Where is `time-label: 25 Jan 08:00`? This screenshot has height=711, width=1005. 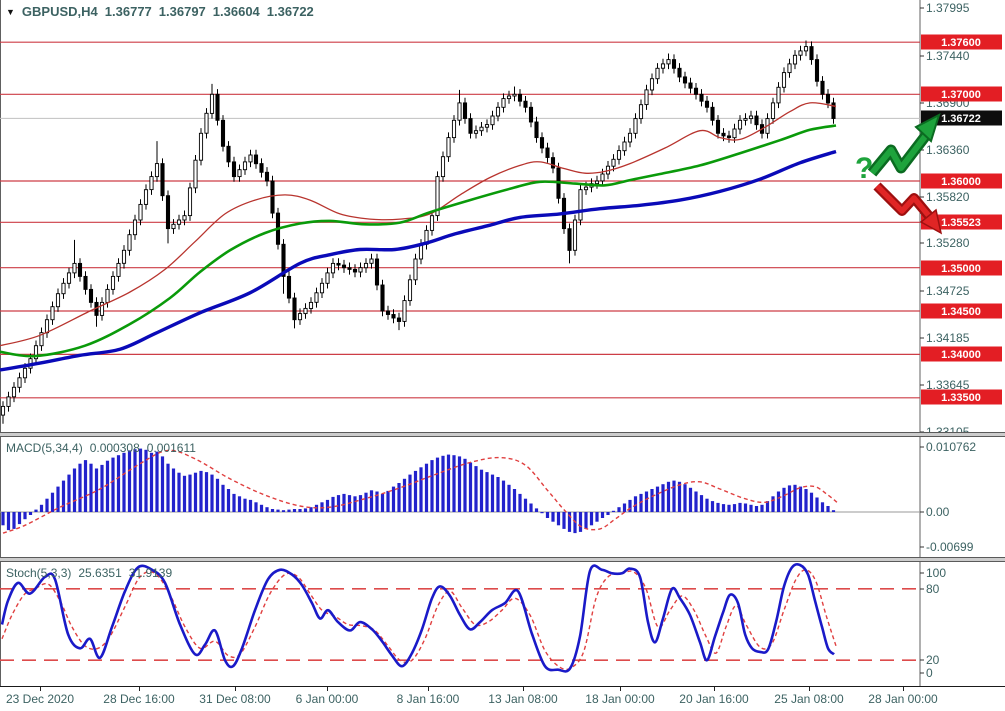 time-label: 25 Jan 08:00 is located at coordinates (809, 699).